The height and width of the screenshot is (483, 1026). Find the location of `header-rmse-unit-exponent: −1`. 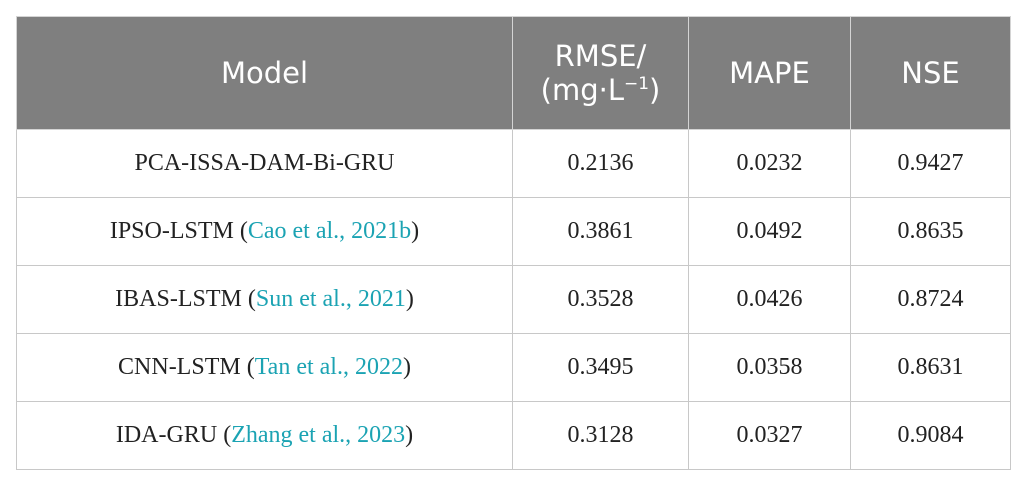

header-rmse-unit-exponent: −1 is located at coordinates (636, 84).